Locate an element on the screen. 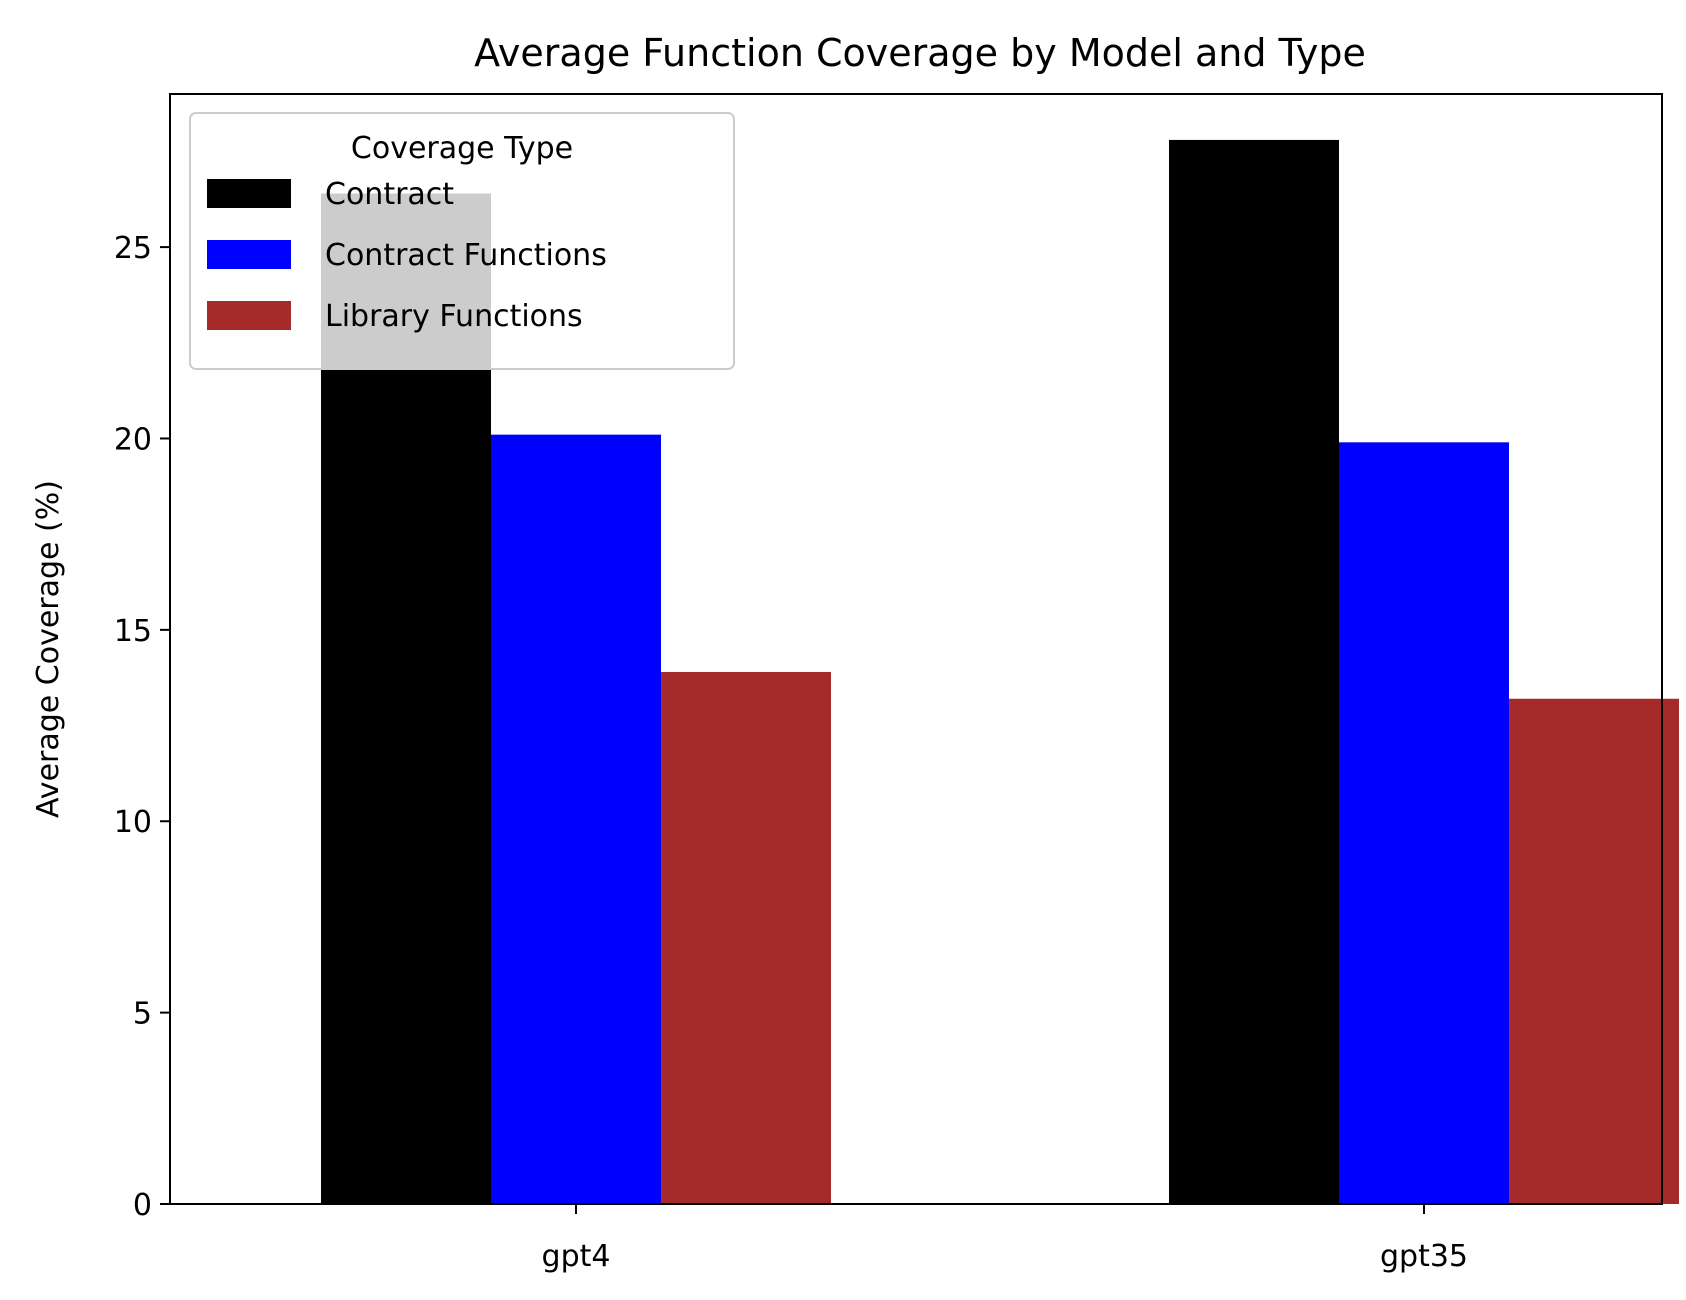  bar-contract-gpt35 is located at coordinates (1254, 671).